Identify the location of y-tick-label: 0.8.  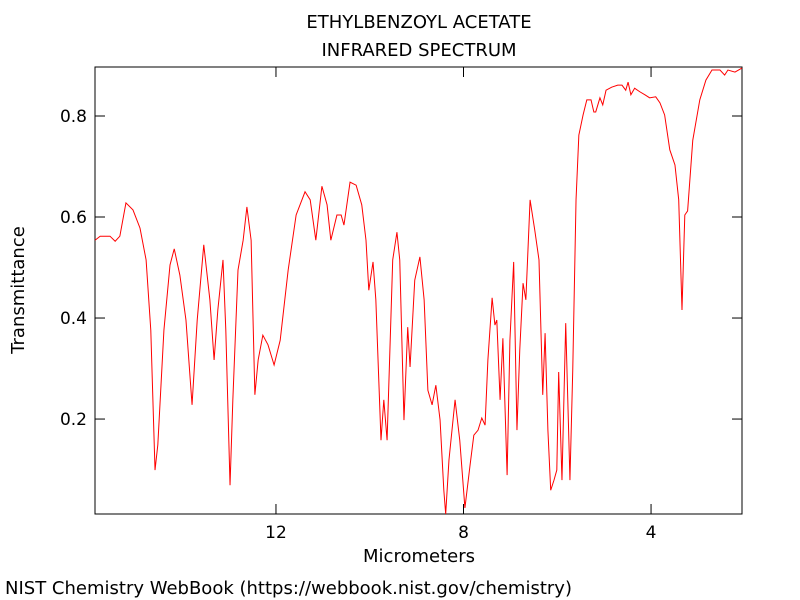
(73, 117).